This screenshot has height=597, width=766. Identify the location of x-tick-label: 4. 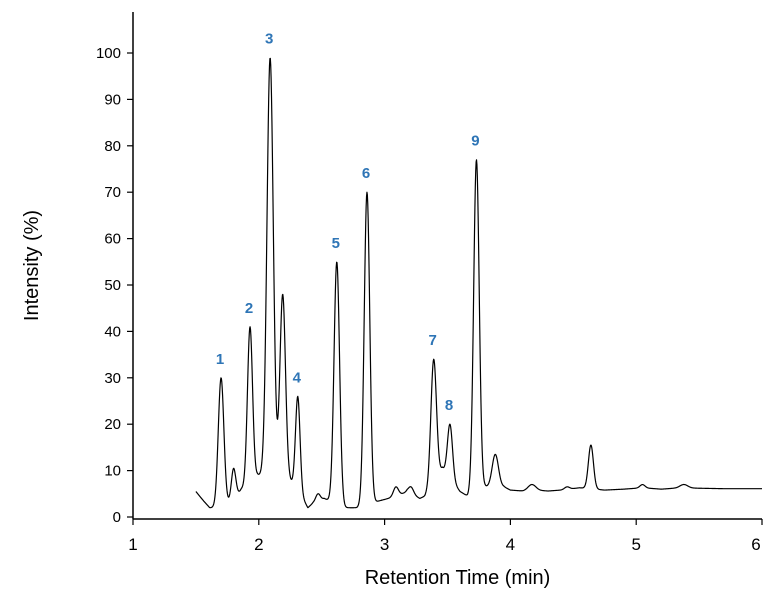
(510, 544).